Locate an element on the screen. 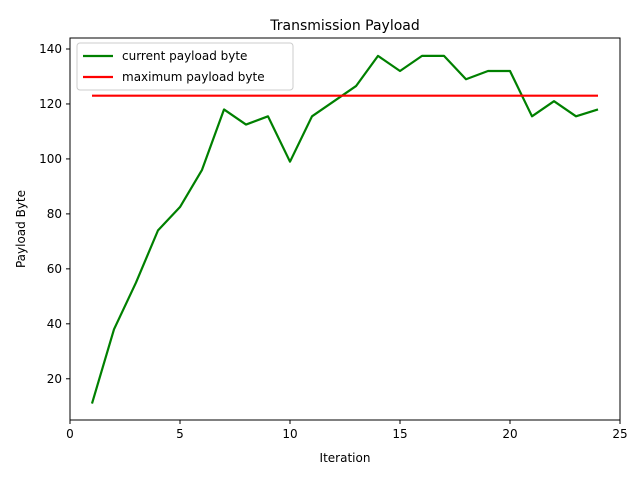 This screenshot has height=480, width=640. y-tick-label: 120 is located at coordinates (50, 104).